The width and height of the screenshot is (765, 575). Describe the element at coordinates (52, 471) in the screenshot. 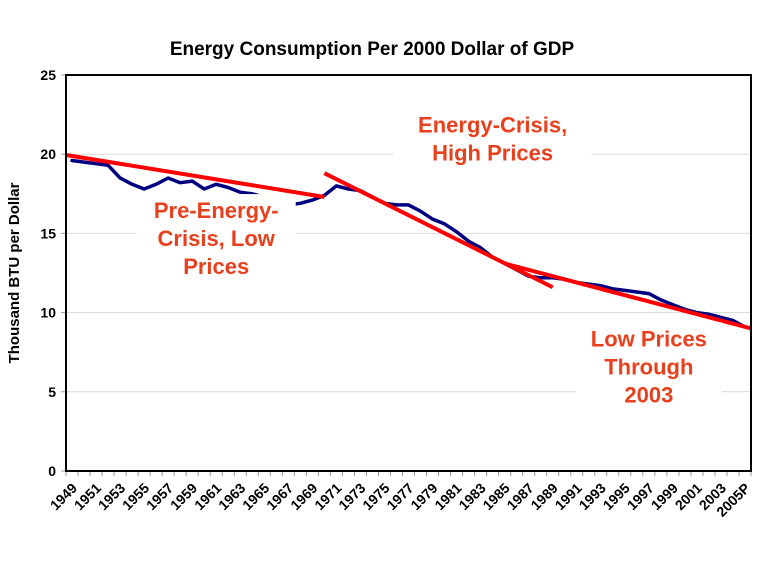

I see `y-tick-label: 0` at that location.